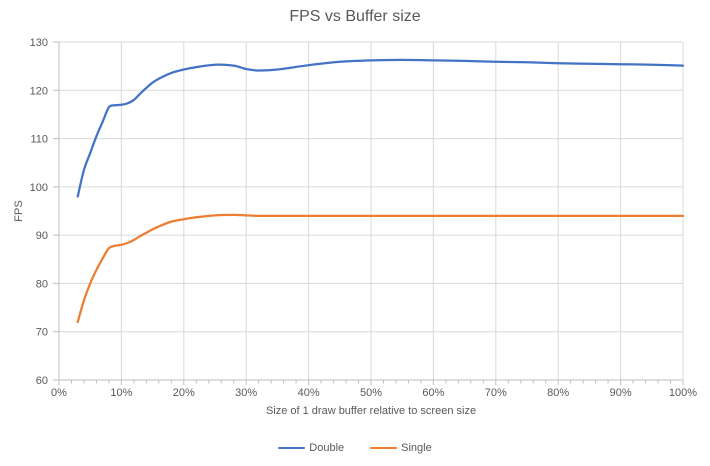  I want to click on legend-label-double: Double, so click(327, 448).